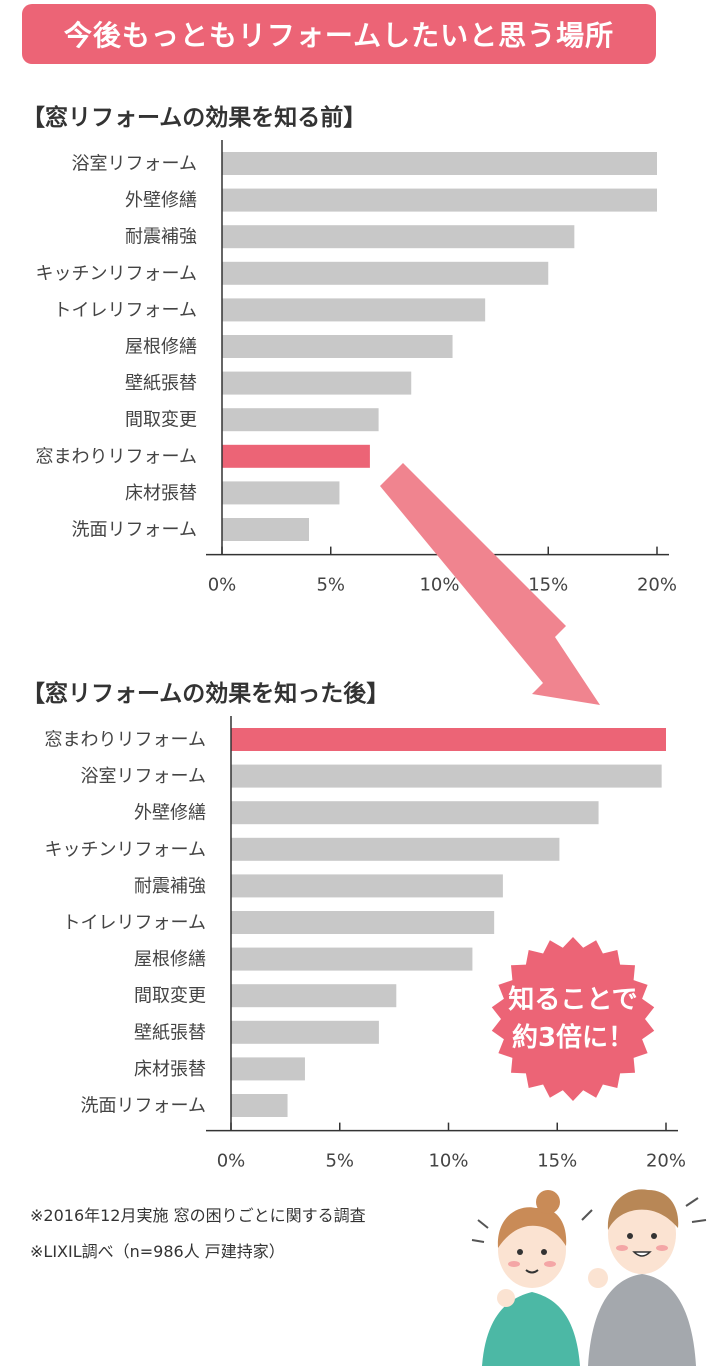 The image size is (715, 1366). Describe the element at coordinates (206, 694) in the screenshot. I see `chart-after-title: 【窓リフォームの効果を知った後】` at that location.